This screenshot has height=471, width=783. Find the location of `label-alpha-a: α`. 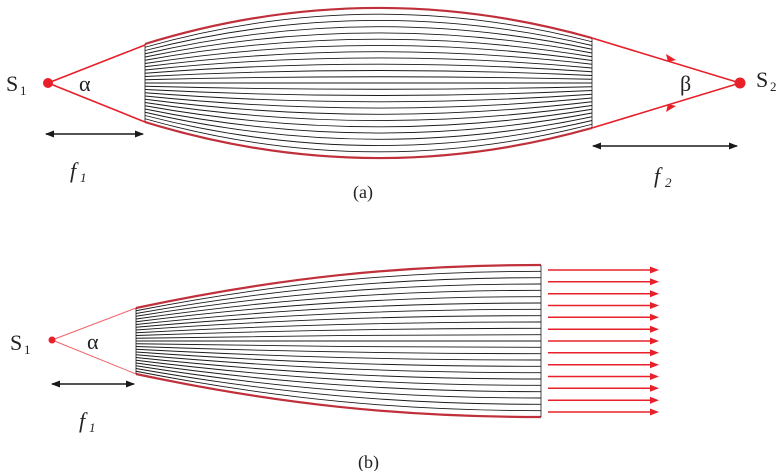

label-alpha-a: α is located at coordinates (85, 83).